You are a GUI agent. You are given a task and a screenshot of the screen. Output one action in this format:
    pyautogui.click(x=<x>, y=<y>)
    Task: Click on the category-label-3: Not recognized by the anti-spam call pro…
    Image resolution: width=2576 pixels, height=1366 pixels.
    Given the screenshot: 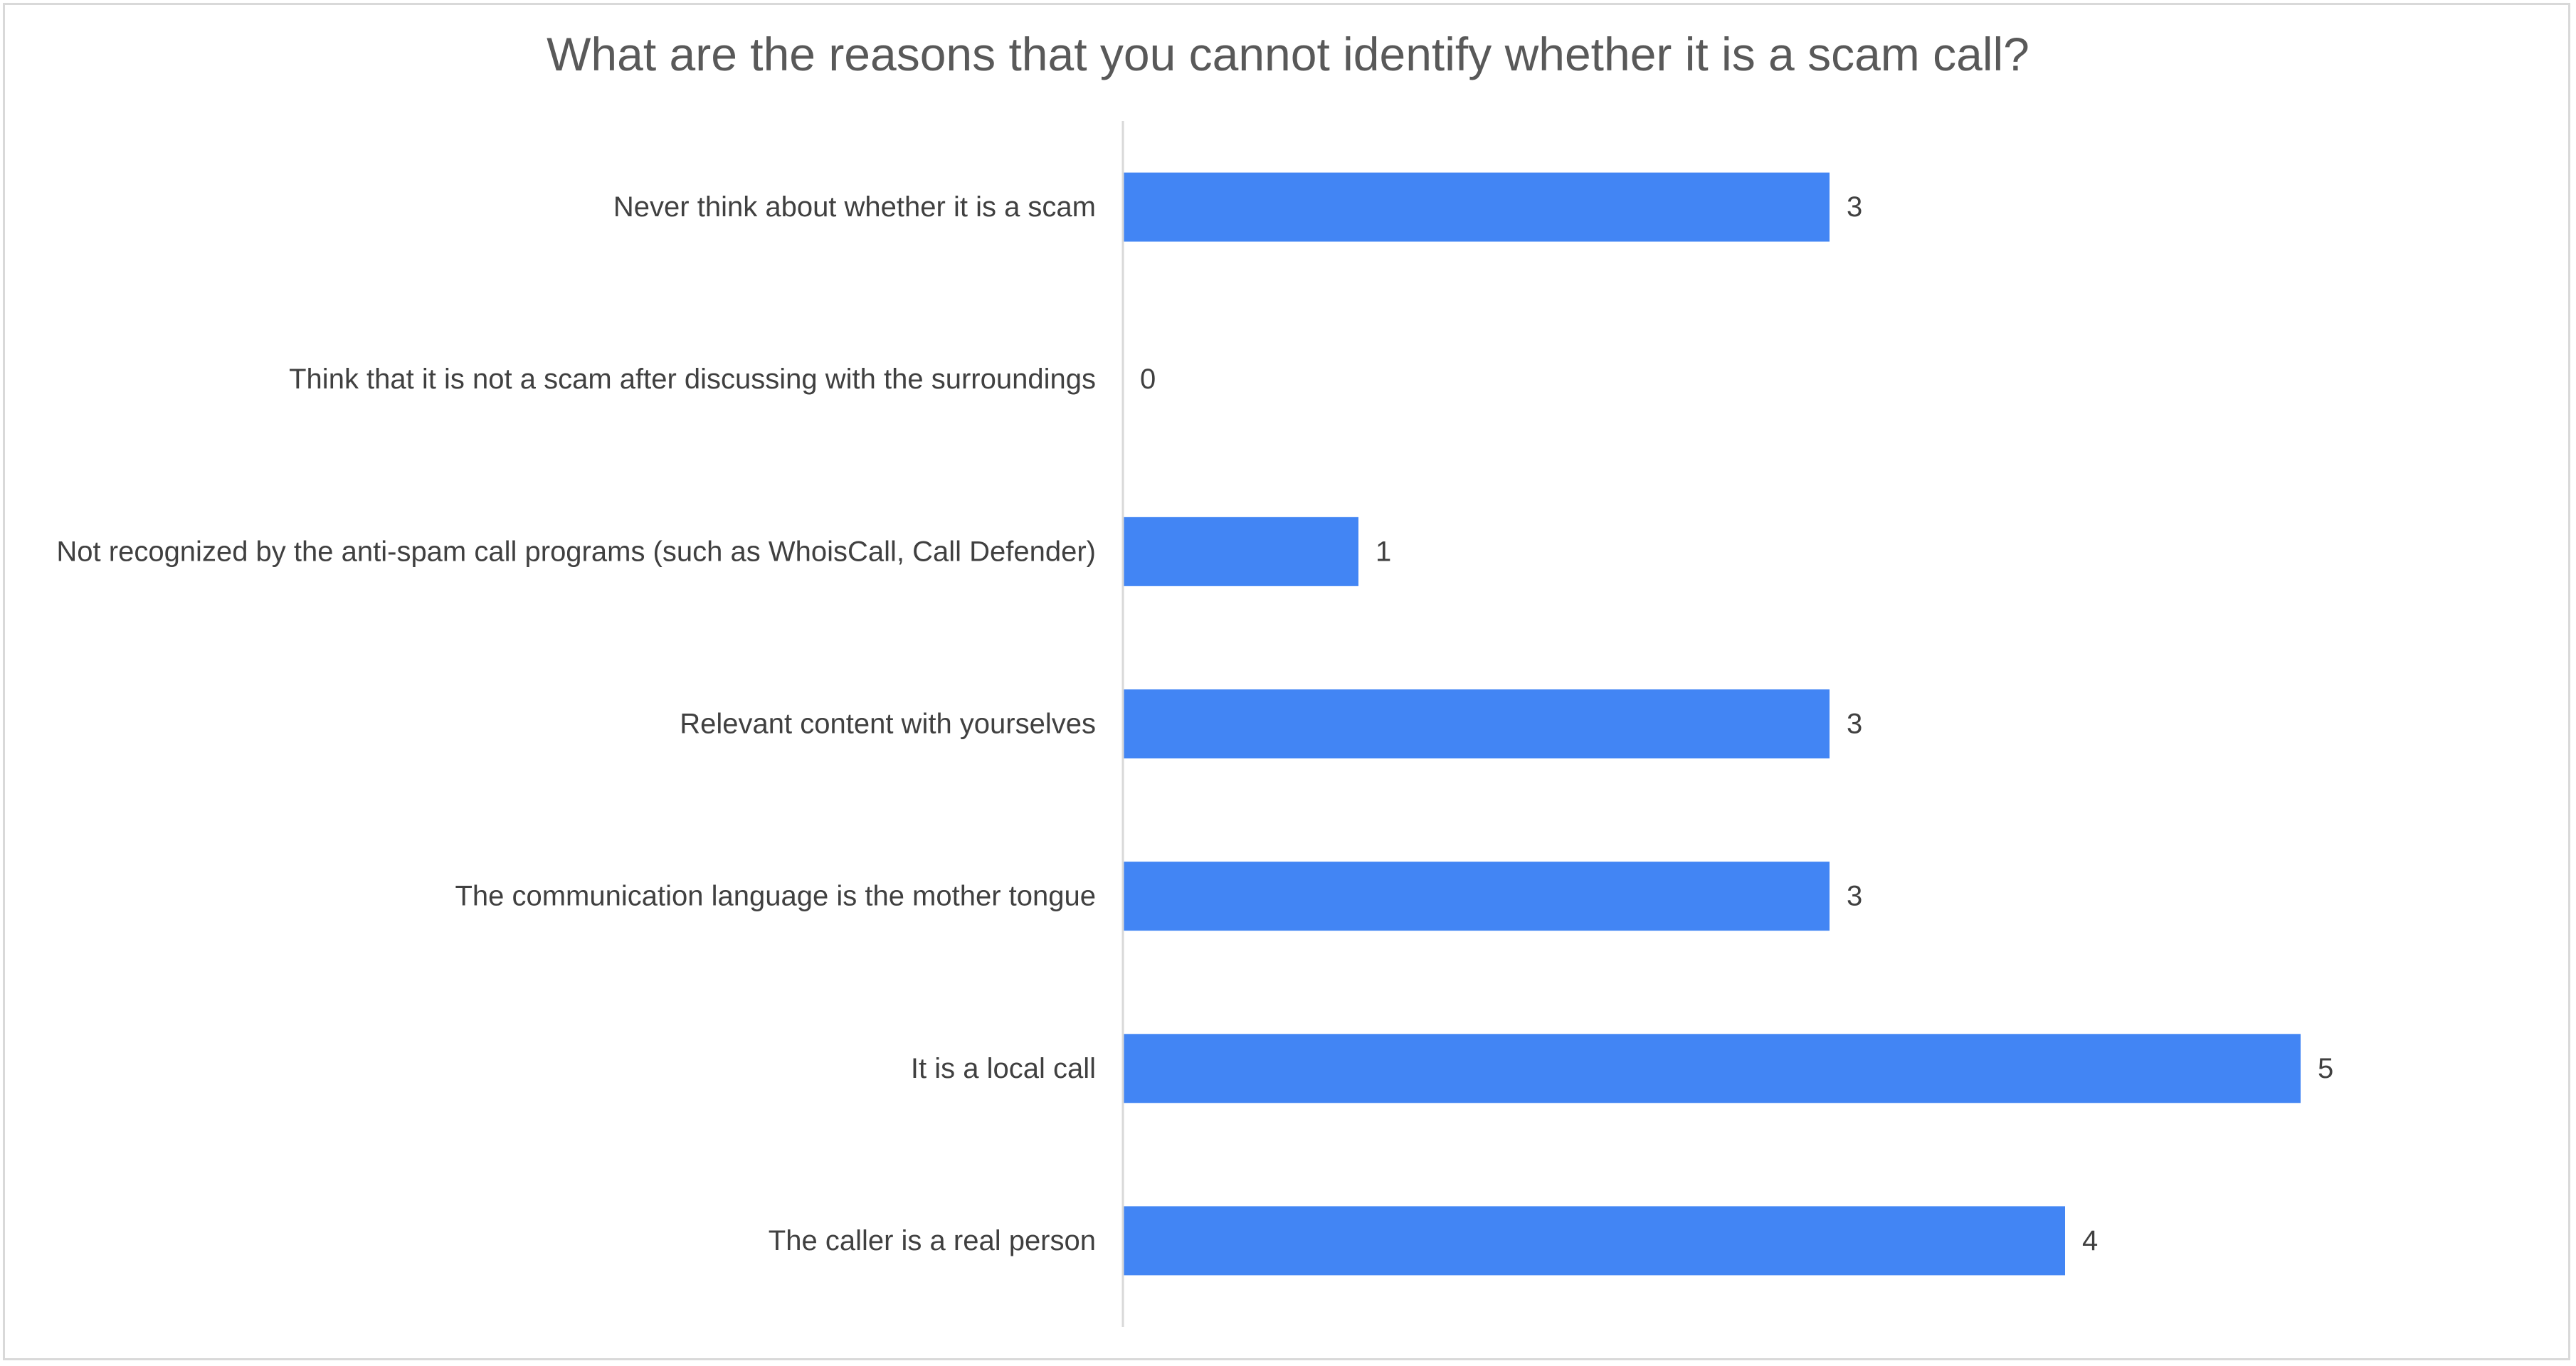 What is the action you would take?
    pyautogui.click(x=576, y=551)
    